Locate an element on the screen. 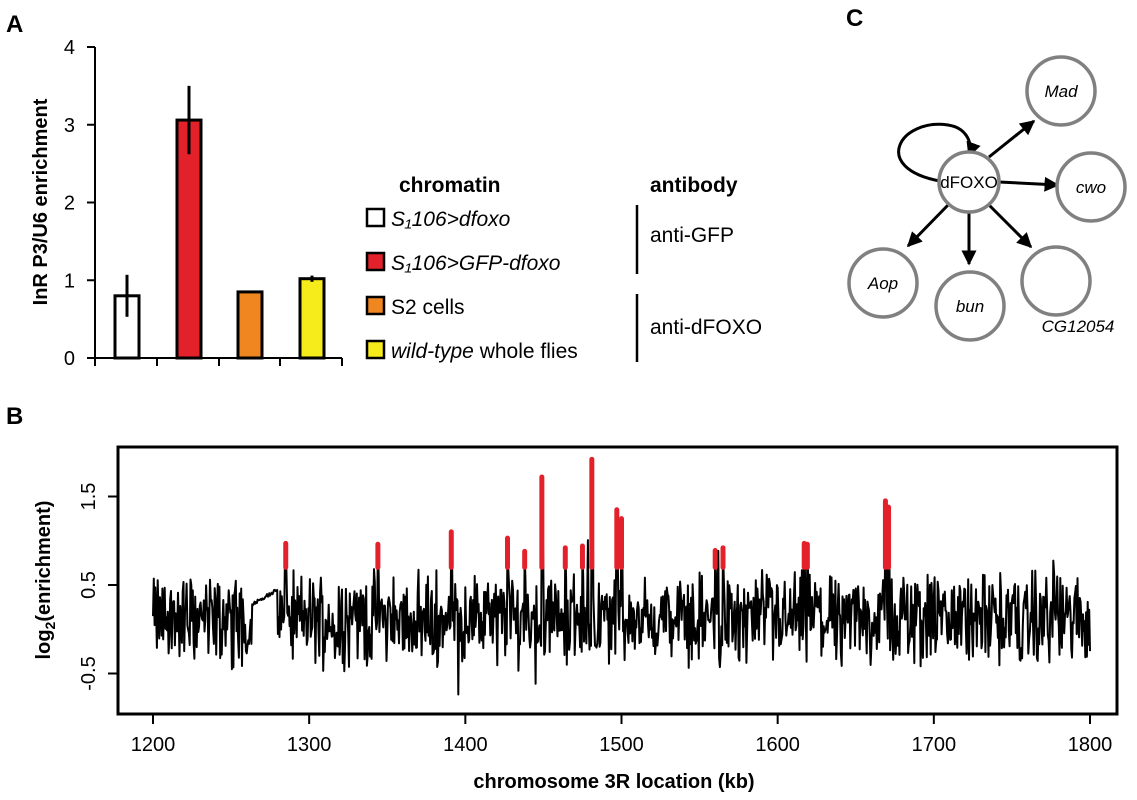 This screenshot has width=1137, height=800. panel-c-letter: C is located at coordinates (854, 18).